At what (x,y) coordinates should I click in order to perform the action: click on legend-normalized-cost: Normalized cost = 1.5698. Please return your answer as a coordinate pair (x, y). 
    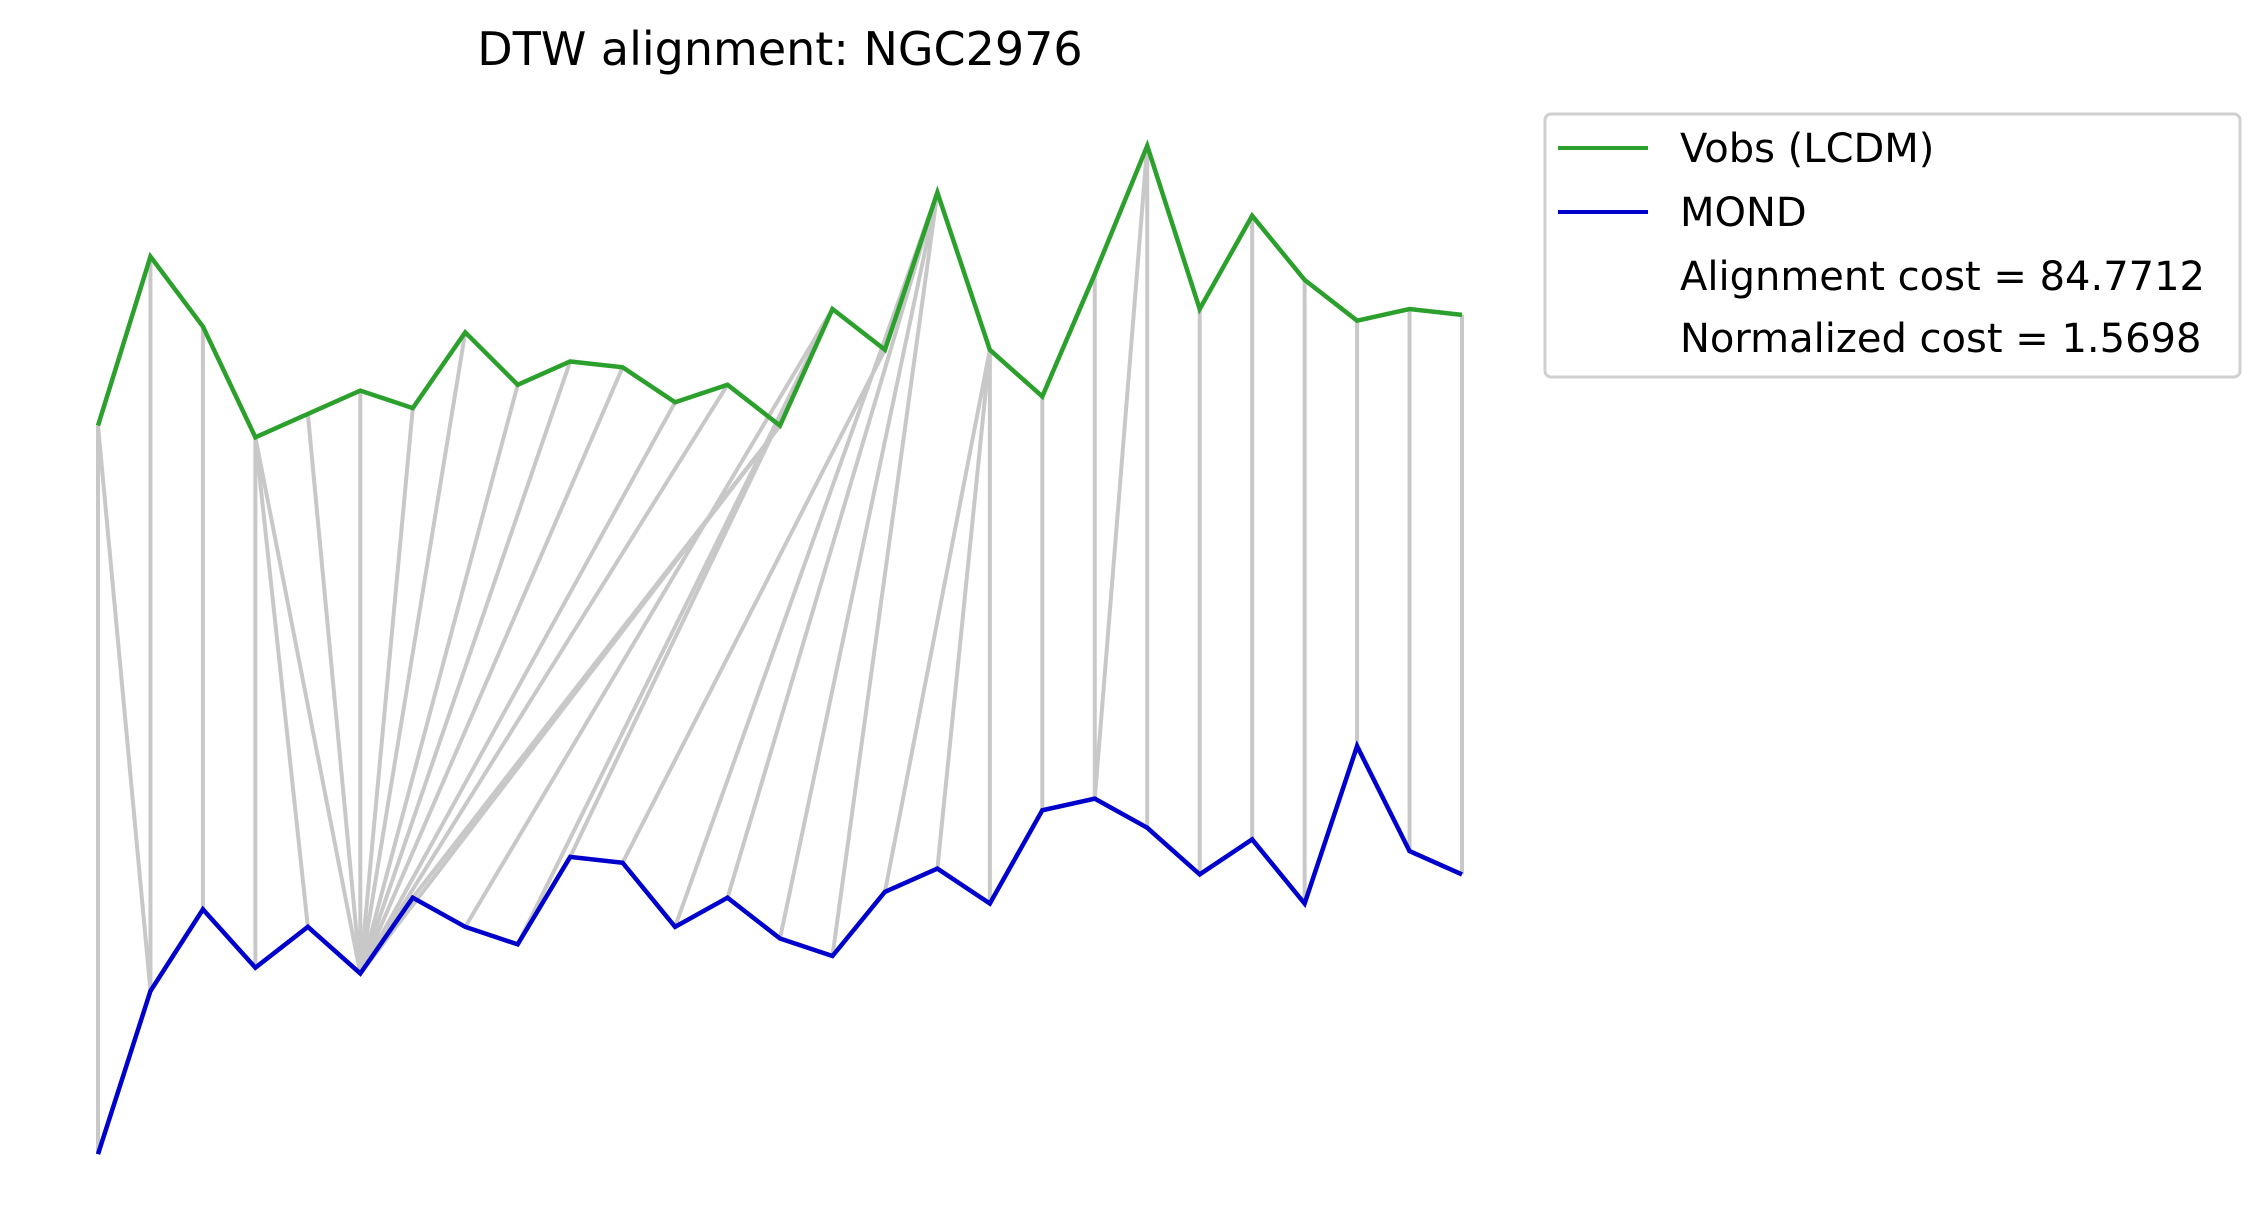
    Looking at the image, I should click on (1940, 339).